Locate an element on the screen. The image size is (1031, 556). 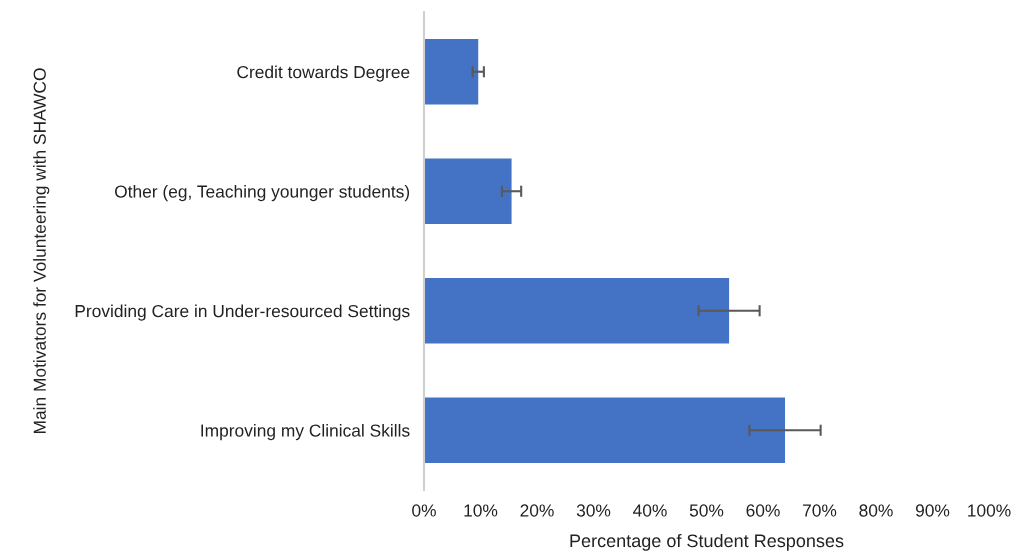
y-tick-label: Other (eg, Teaching younger students) is located at coordinates (262, 193).